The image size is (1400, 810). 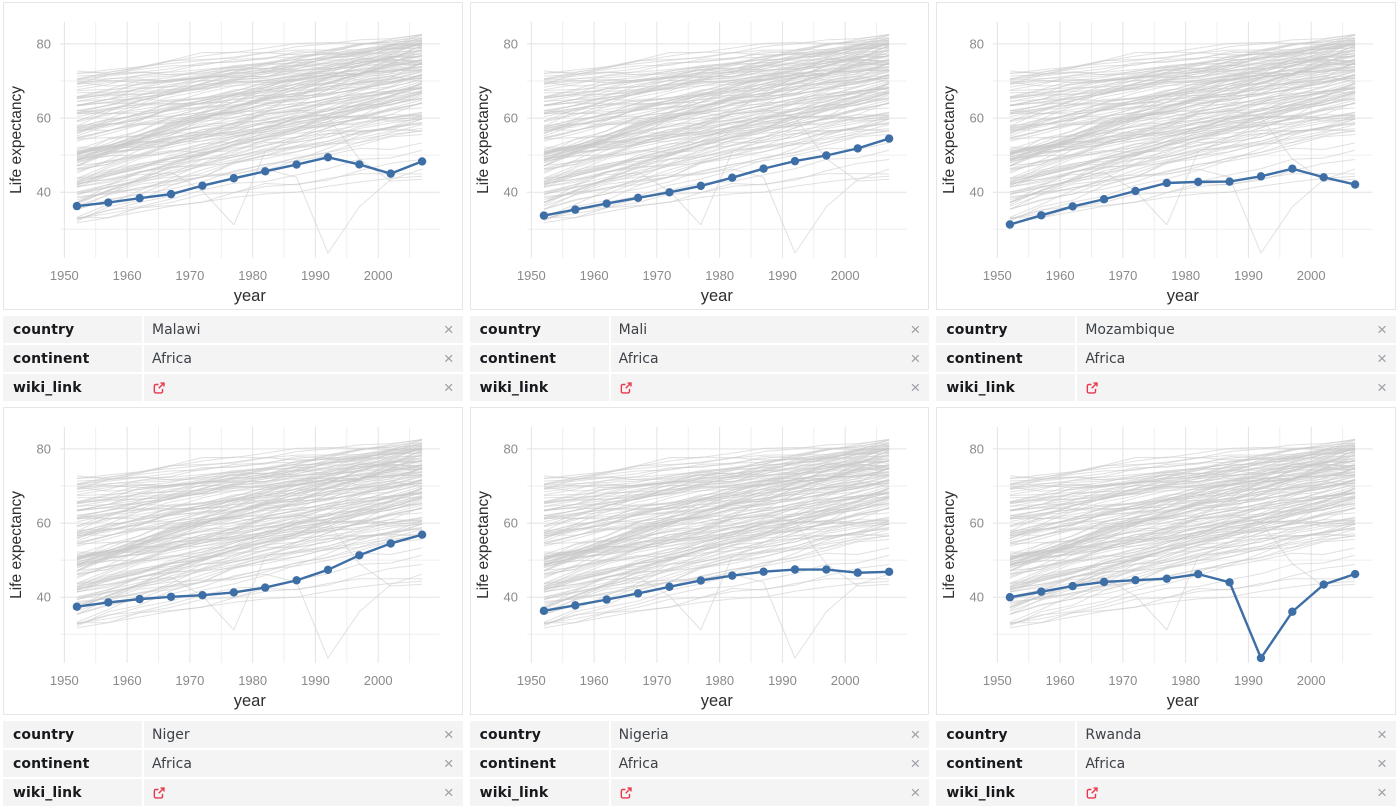 I want to click on field-value-country: Rwanda, so click(x=1113, y=734).